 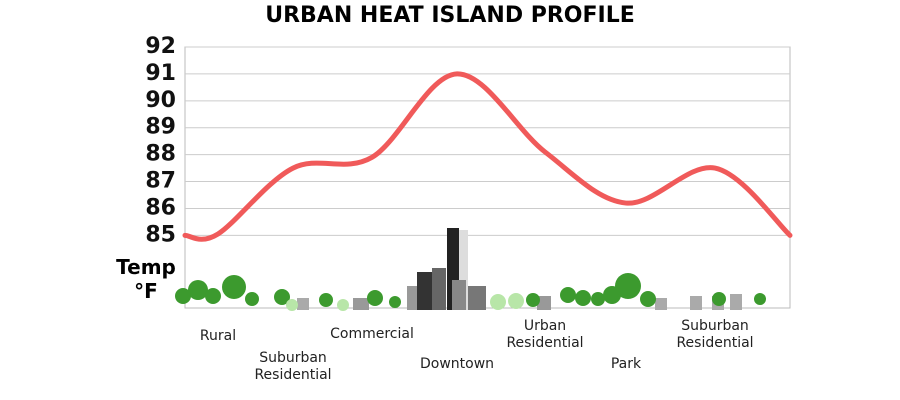 I want to click on y-tick-label: 88, so click(x=160, y=154).